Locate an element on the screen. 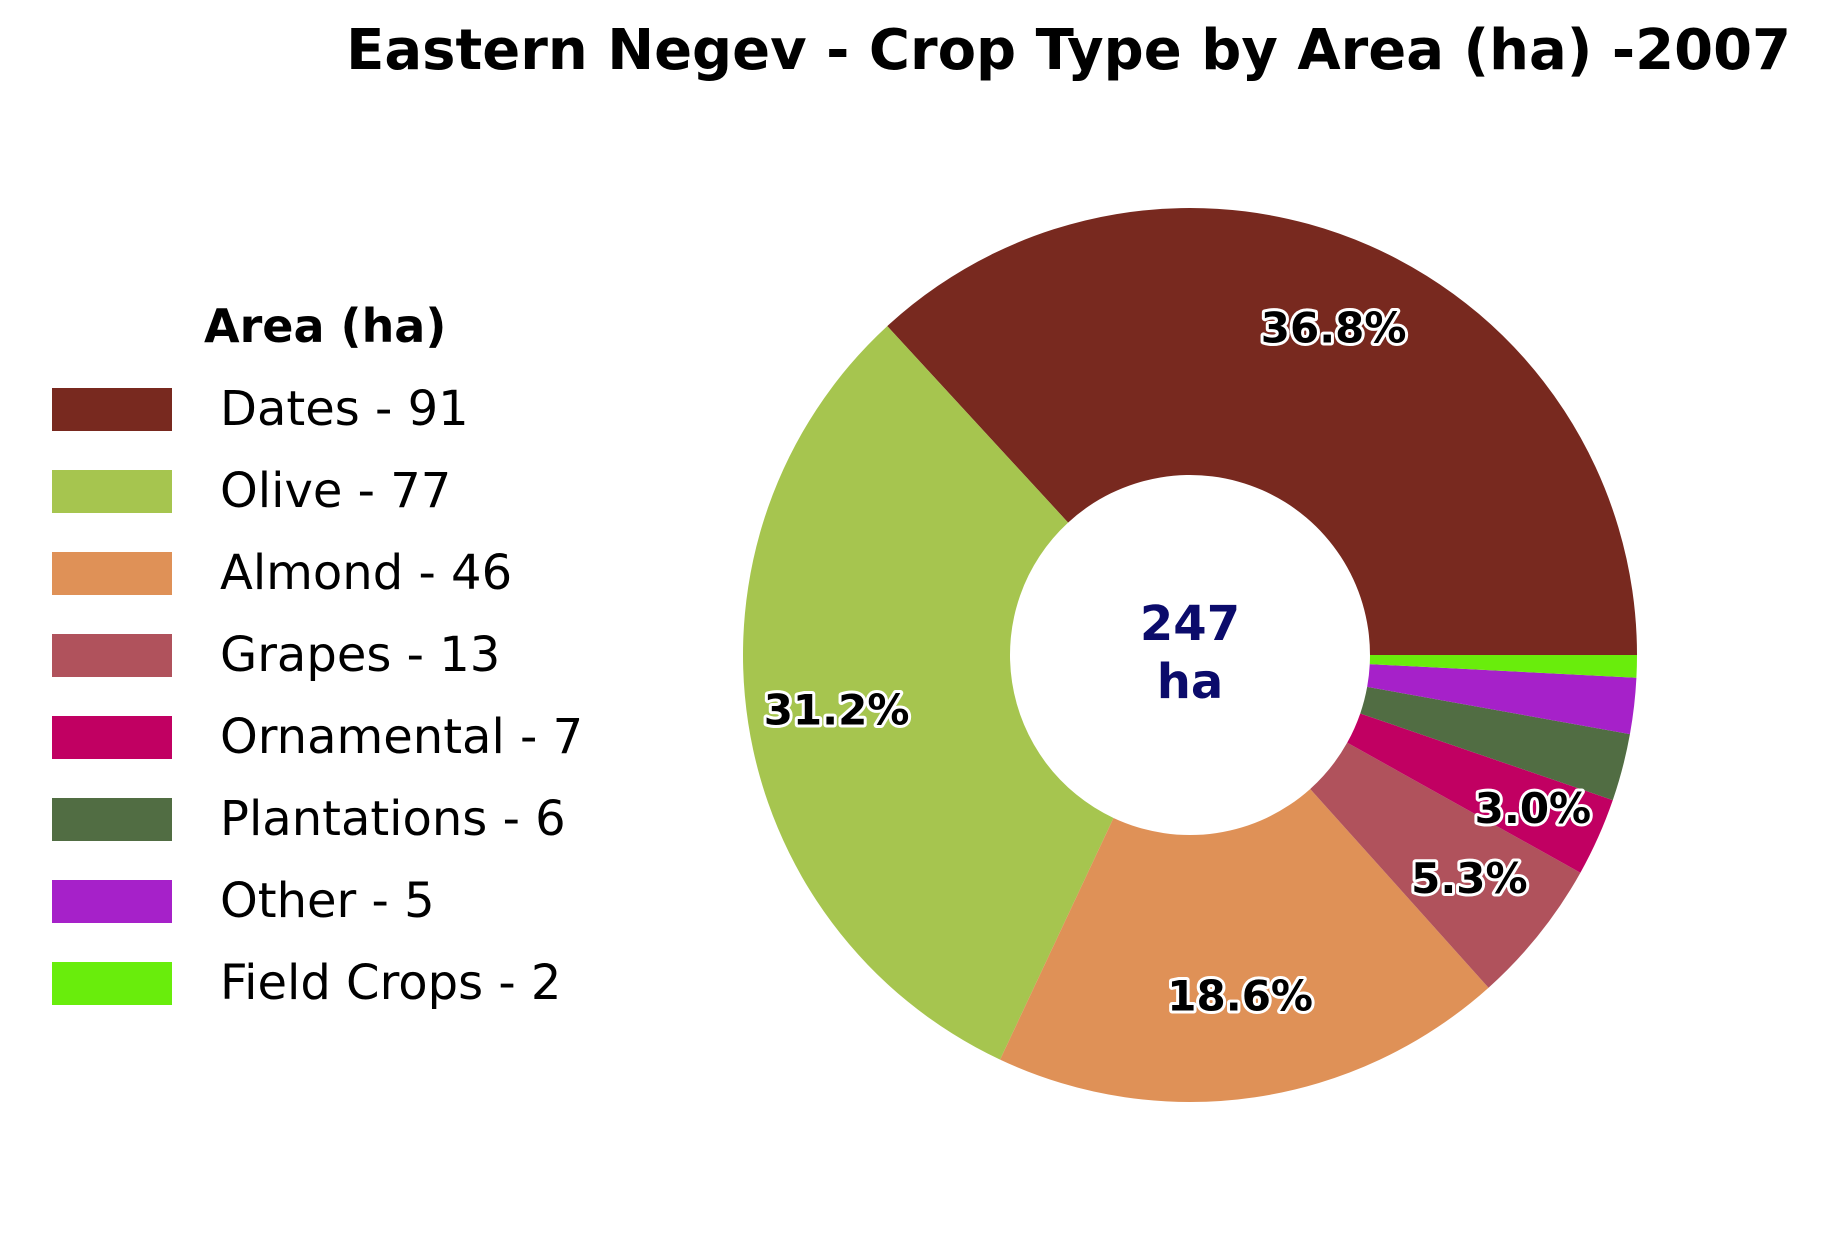  donut-slice-plantations is located at coordinates (1495, 743).